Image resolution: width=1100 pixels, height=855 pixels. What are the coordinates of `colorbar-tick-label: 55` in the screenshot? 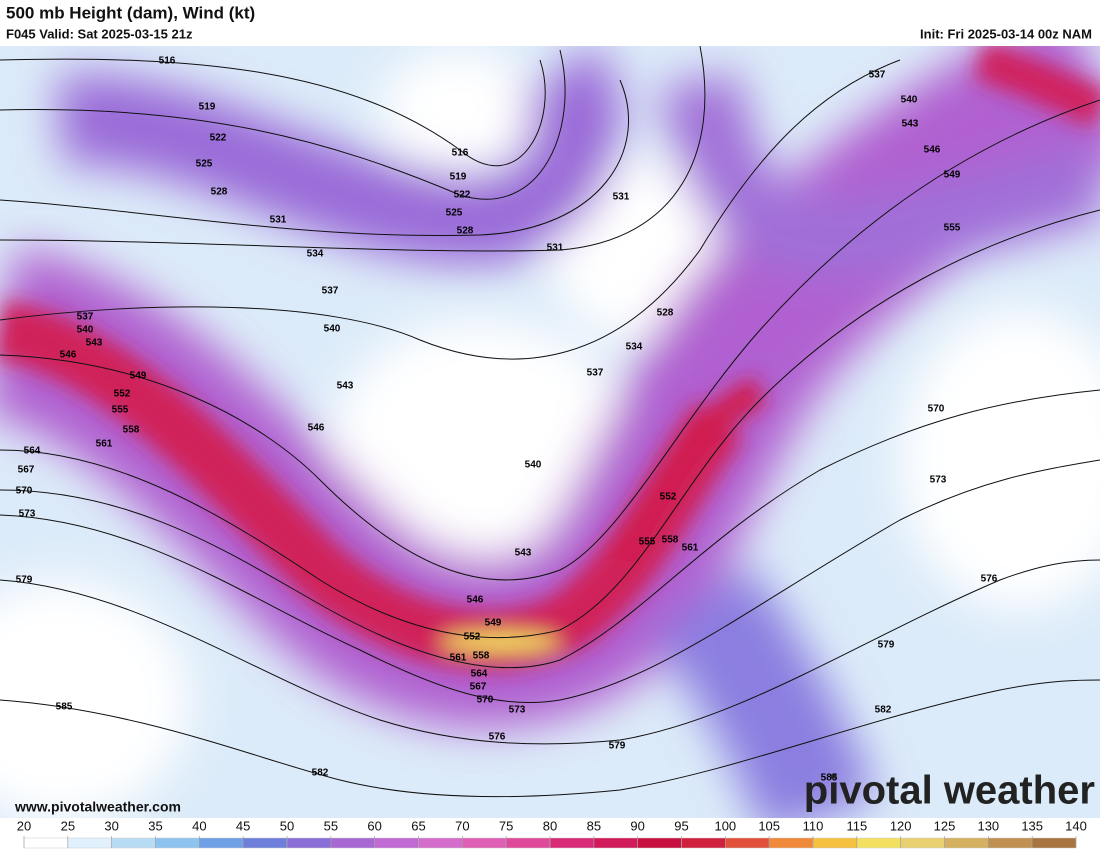 It's located at (331, 825).